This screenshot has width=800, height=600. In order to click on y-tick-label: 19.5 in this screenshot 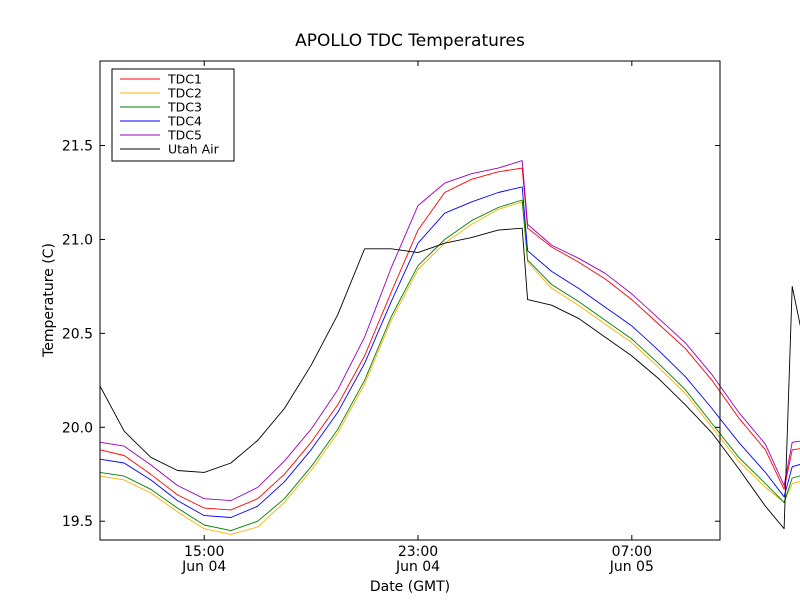, I will do `click(77, 522)`.